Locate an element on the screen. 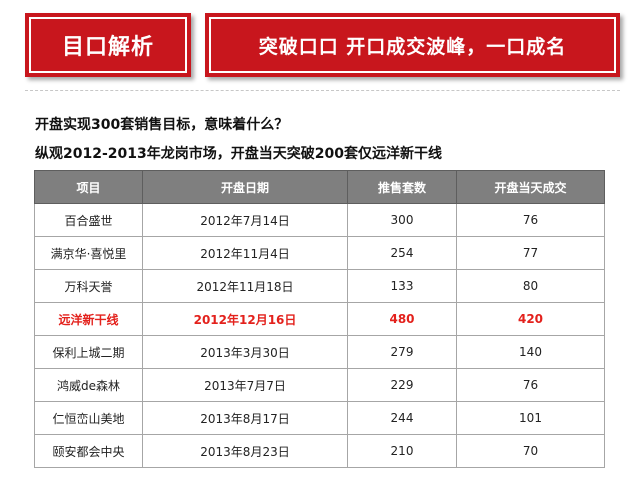 The height and width of the screenshot is (480, 640). cell-units-offered: 480 is located at coordinates (402, 319).